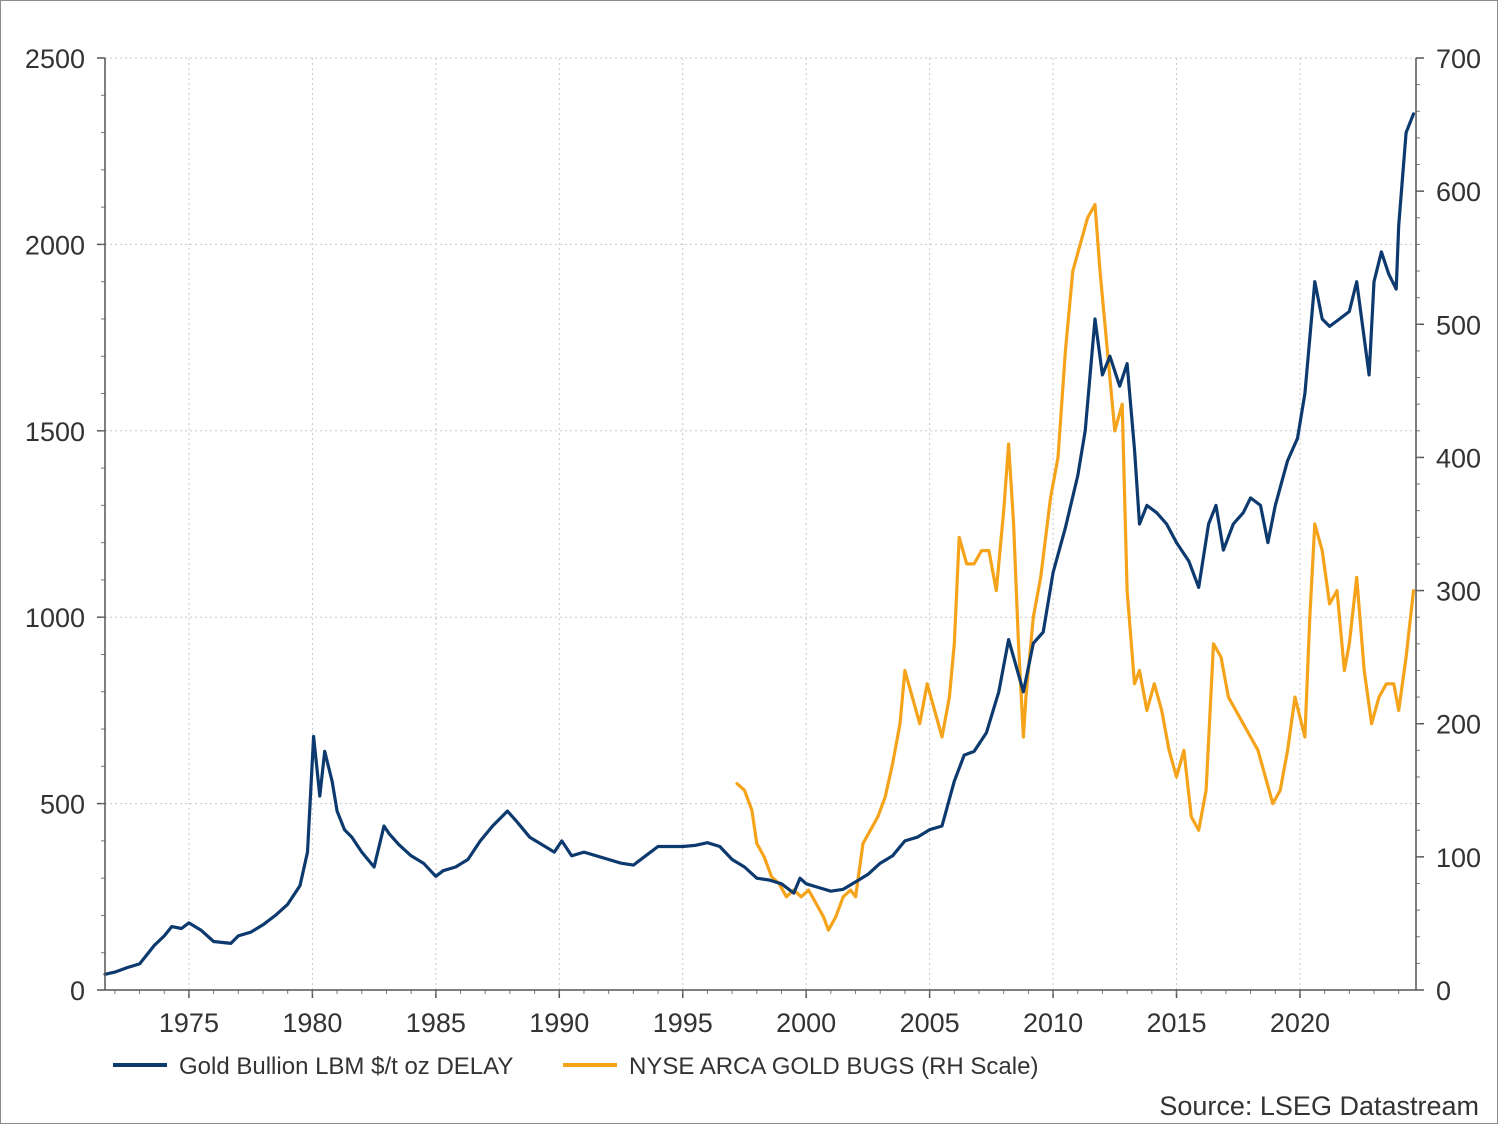 Image resolution: width=1500 pixels, height=1127 pixels. I want to click on x-tick-label: 1975, so click(189, 1023).